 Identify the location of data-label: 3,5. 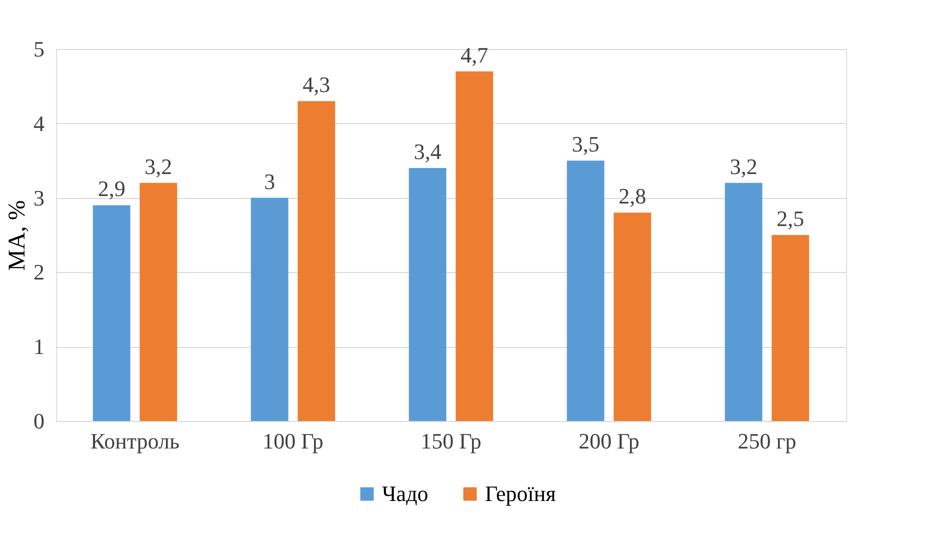
(586, 144).